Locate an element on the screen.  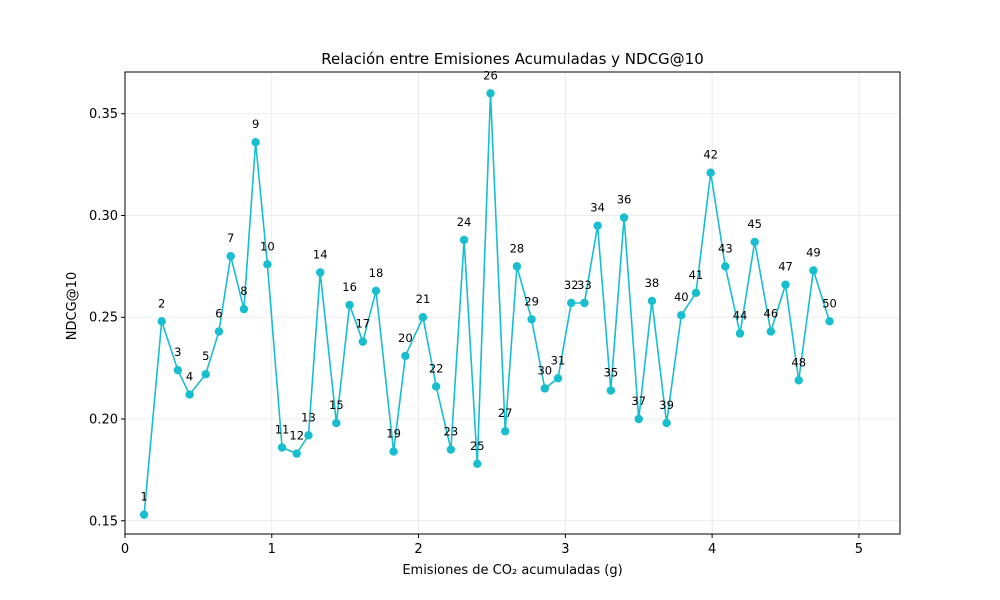
point-label: 48 is located at coordinates (798, 362).